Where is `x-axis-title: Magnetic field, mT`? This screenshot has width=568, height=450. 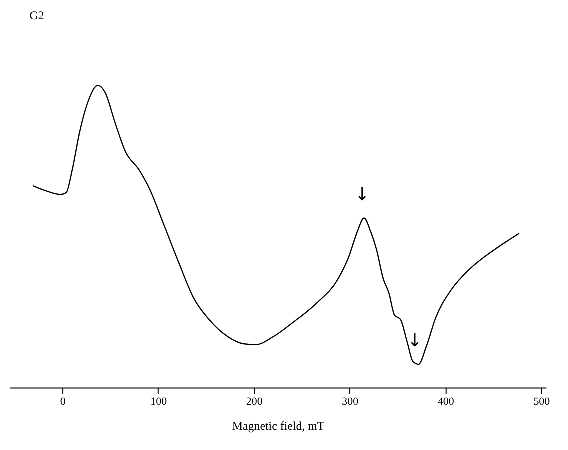
x-axis-title: Magnetic field, mT is located at coordinates (279, 426).